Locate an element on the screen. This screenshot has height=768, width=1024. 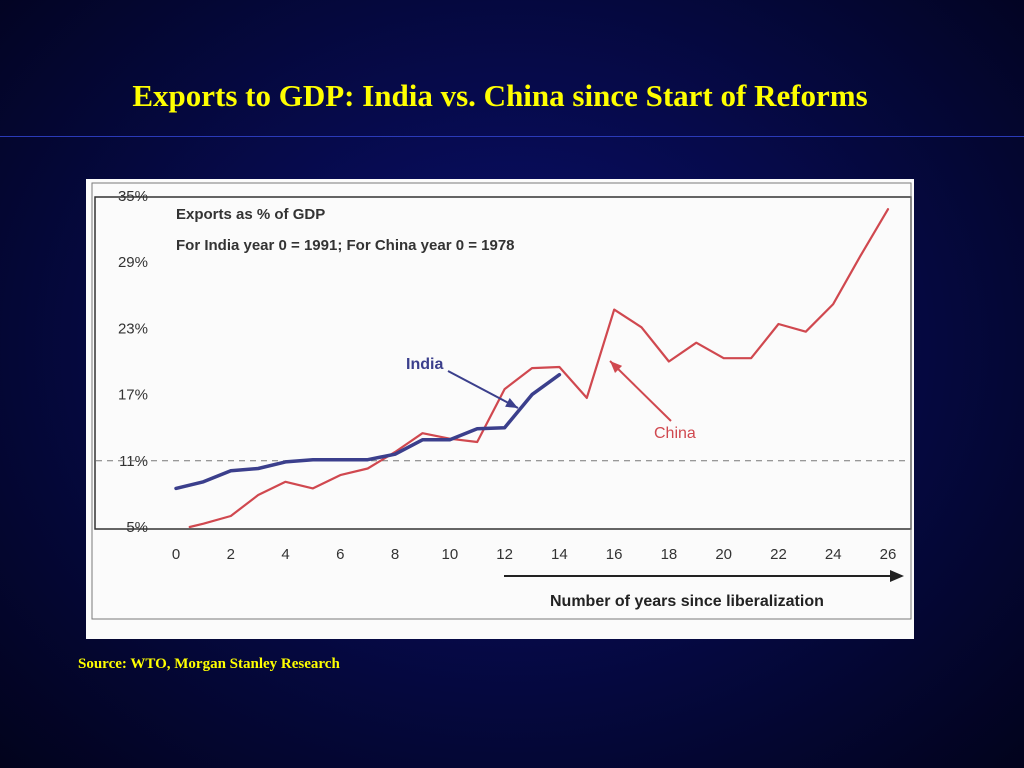
x-tick-label: 20 is located at coordinates (723, 554).